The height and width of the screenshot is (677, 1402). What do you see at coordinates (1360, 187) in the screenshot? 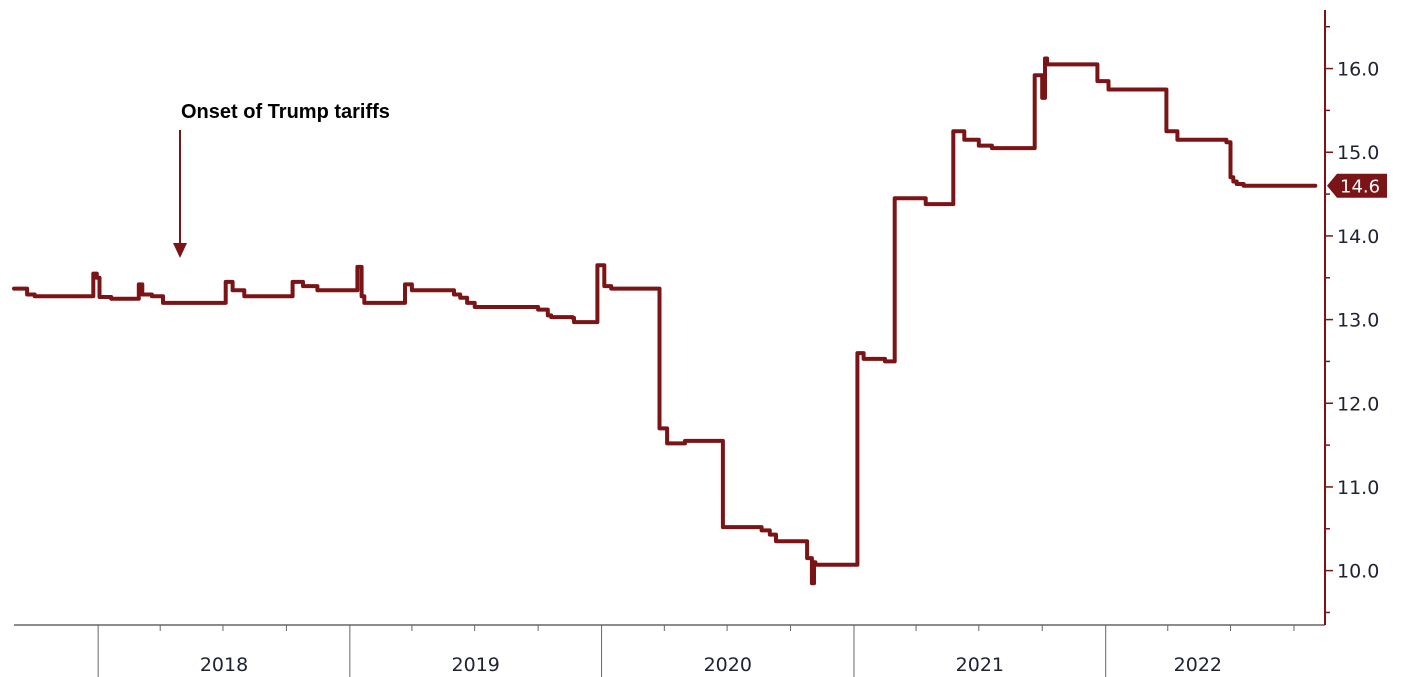
I see `last-value-label: 14.6` at bounding box center [1360, 187].